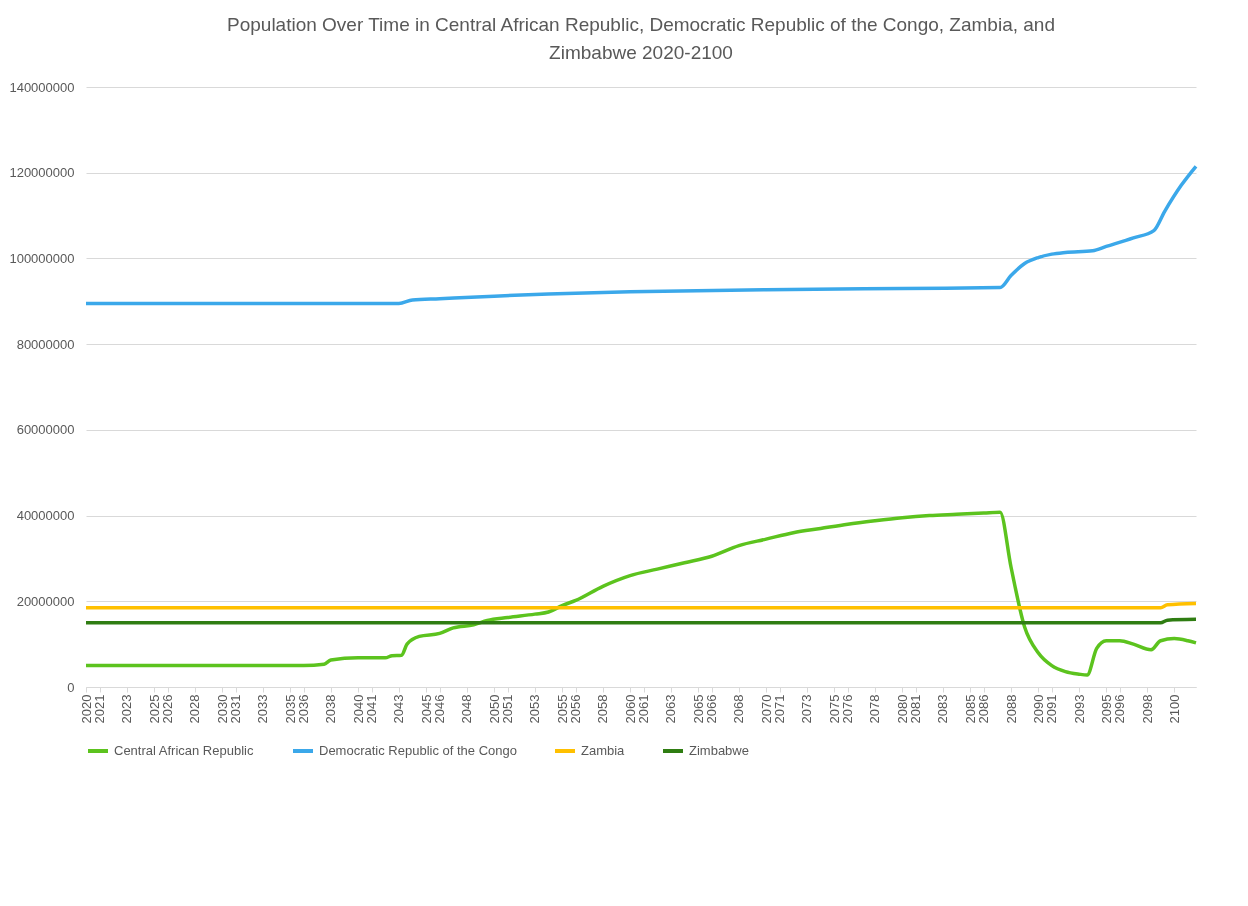 The width and height of the screenshot is (1248, 906). Describe the element at coordinates (222, 709) in the screenshot. I see `x-tick-label: 2030` at that location.